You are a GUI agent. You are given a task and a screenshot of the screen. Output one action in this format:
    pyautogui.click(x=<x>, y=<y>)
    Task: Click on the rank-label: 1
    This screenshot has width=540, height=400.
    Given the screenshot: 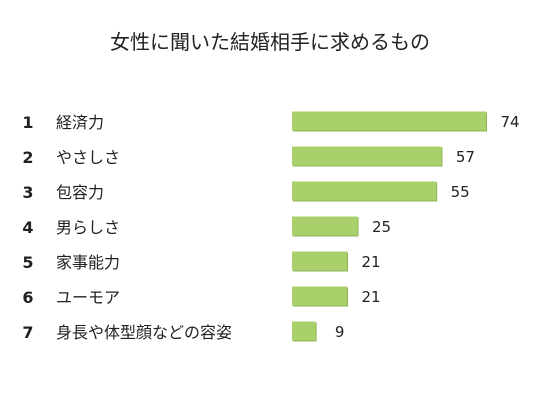 What is the action you would take?
    pyautogui.click(x=27, y=122)
    